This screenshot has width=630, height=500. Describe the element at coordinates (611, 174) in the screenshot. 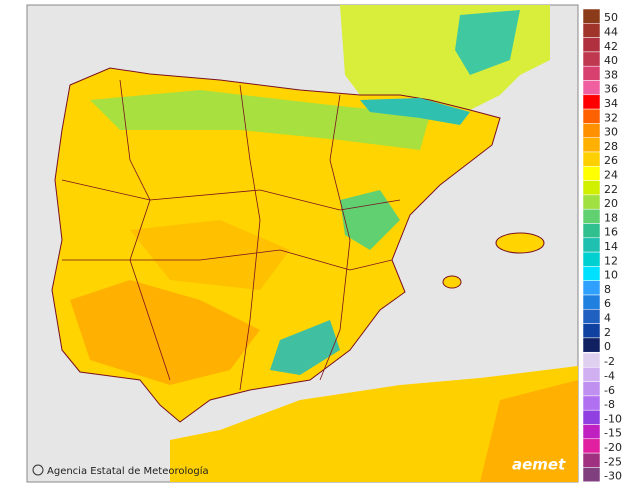

I see `legend-label: 24` at that location.